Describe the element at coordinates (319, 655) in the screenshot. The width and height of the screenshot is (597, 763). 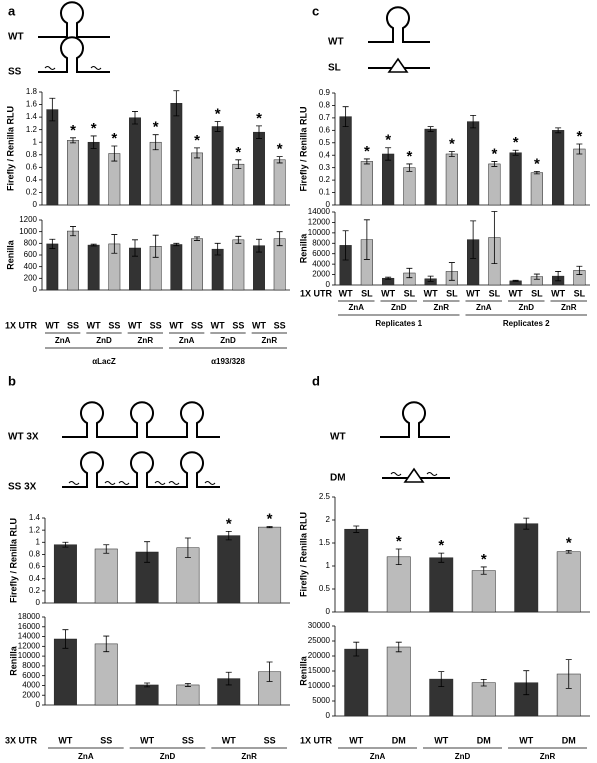
I see `y-tick-label: 20000` at that location.